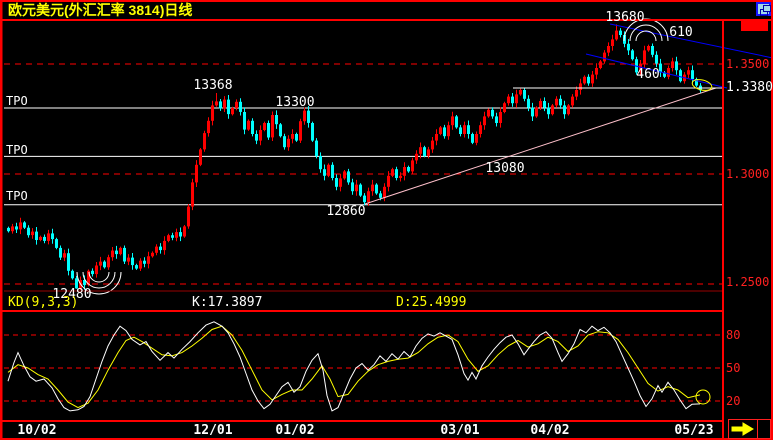 The width and height of the screenshot is (773, 440). I want to click on kd-highlight-circle, so click(703, 397).